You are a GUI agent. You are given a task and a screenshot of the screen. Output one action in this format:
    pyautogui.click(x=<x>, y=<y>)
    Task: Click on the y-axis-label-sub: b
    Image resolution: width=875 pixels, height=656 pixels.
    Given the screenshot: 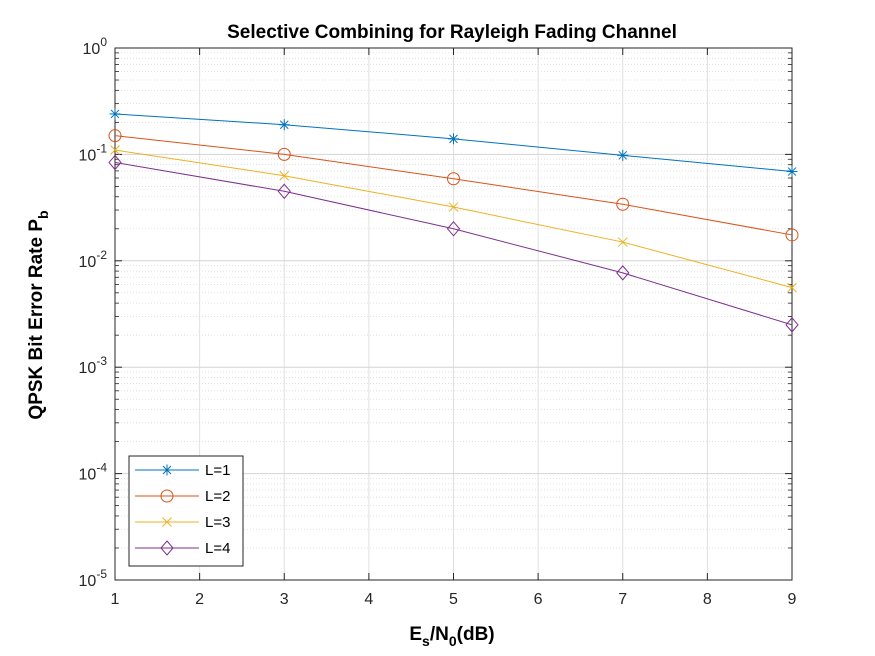 What is the action you would take?
    pyautogui.click(x=43, y=214)
    